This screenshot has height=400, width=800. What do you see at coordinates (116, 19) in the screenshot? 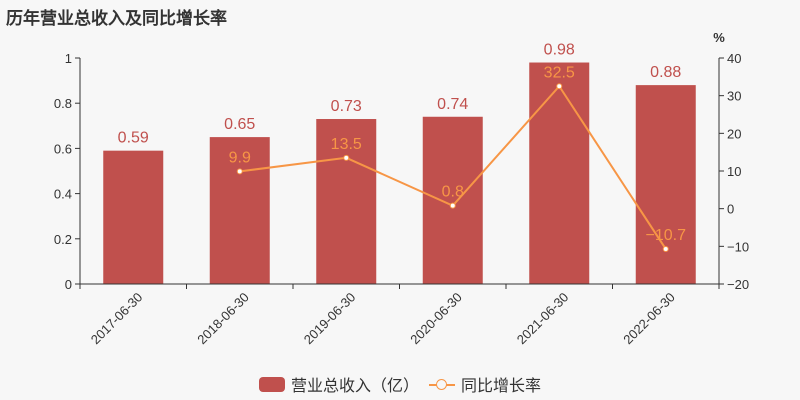
I see `chart-title: 历年营业总收入及同比增长率` at bounding box center [116, 19].